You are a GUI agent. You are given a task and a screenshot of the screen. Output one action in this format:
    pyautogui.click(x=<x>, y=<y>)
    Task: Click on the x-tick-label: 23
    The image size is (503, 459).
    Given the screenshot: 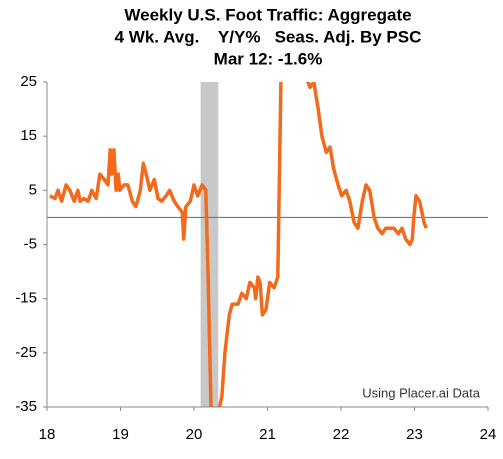 What is the action you would take?
    pyautogui.click(x=414, y=434)
    